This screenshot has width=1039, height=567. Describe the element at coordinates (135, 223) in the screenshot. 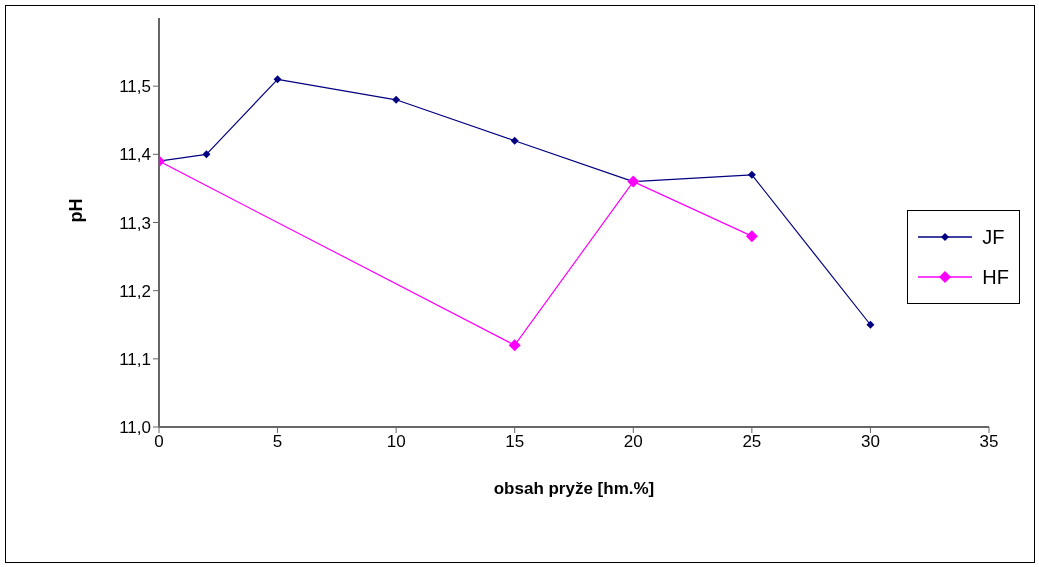

I see `y-tick-label: 11,3` at that location.